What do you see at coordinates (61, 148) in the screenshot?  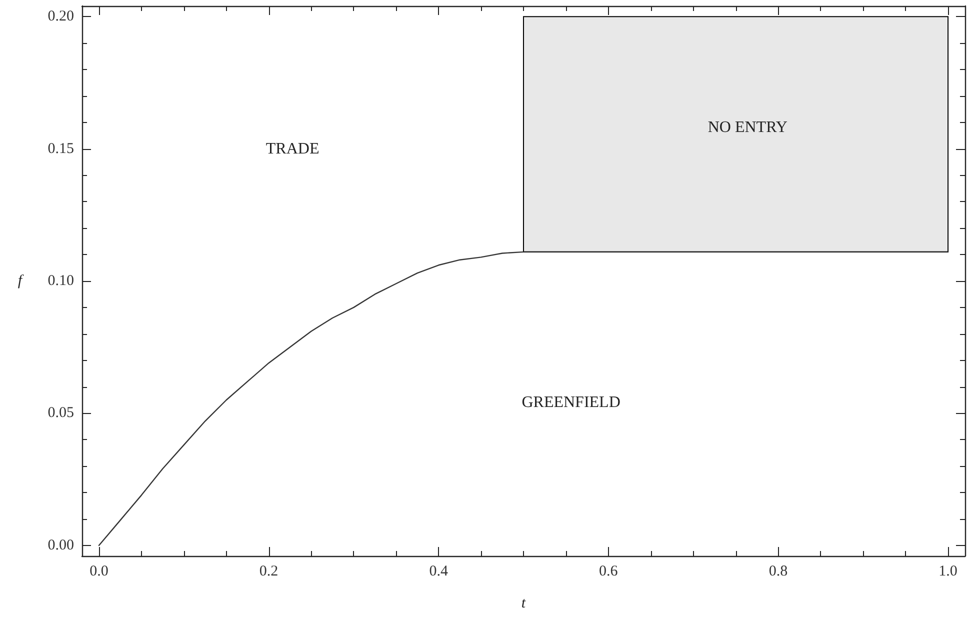 I see `y-tick-label: 0.15` at bounding box center [61, 148].